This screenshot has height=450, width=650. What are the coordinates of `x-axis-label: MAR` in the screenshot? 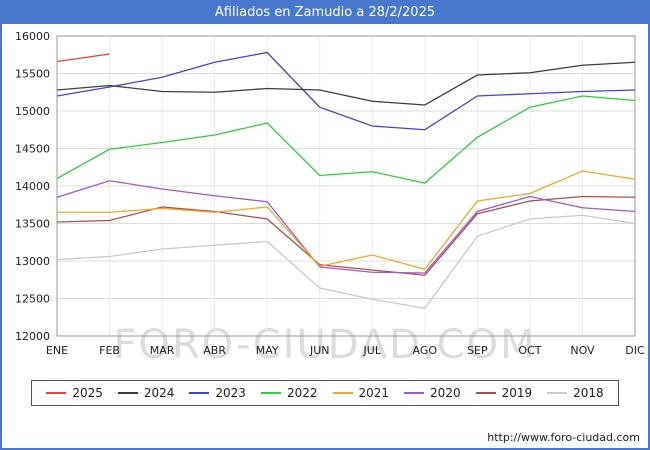 It's located at (162, 350).